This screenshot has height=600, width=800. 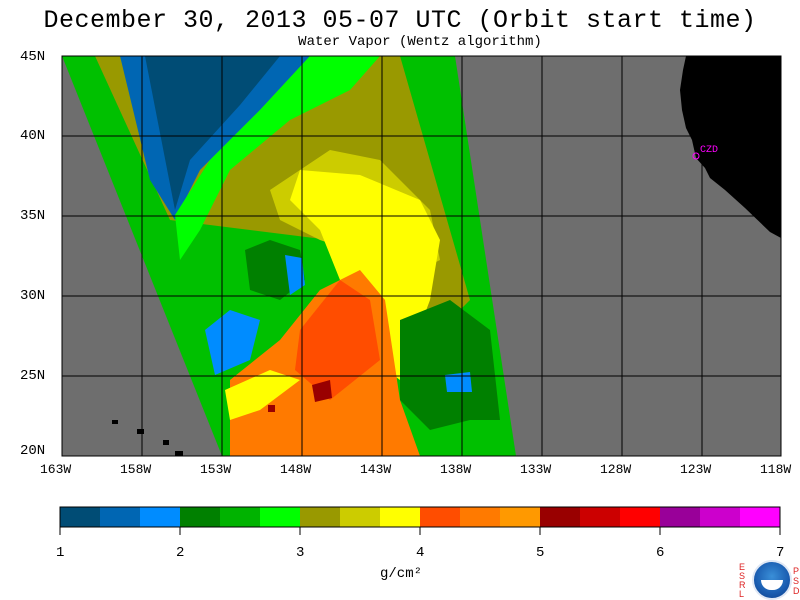 What do you see at coordinates (322, 391) in the screenshot?
I see `swath-dark-red-spot` at bounding box center [322, 391].